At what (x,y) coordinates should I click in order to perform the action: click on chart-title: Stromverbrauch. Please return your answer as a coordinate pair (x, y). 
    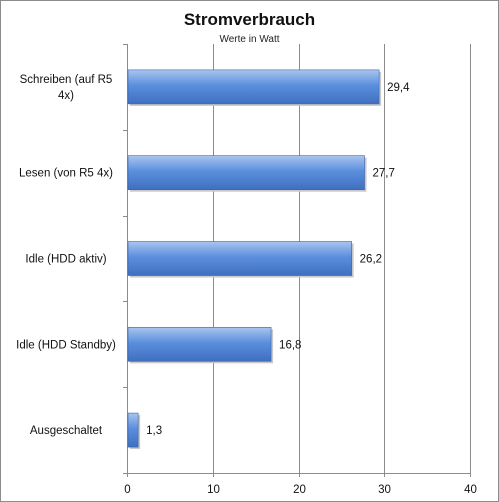
    Looking at the image, I should click on (249, 19).